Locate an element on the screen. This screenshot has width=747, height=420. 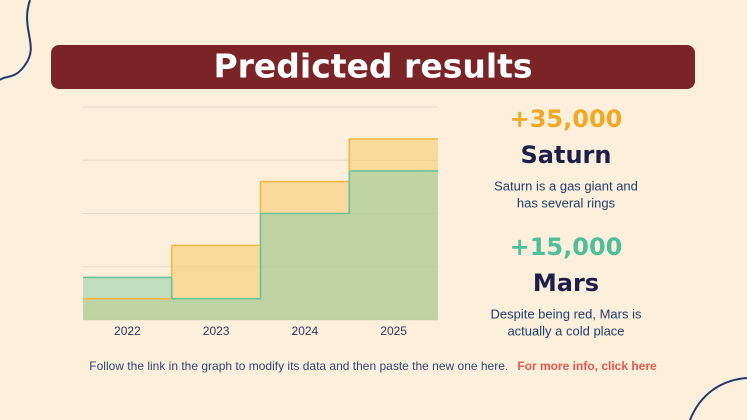
x-tick-label: 2024 is located at coordinates (305, 331).